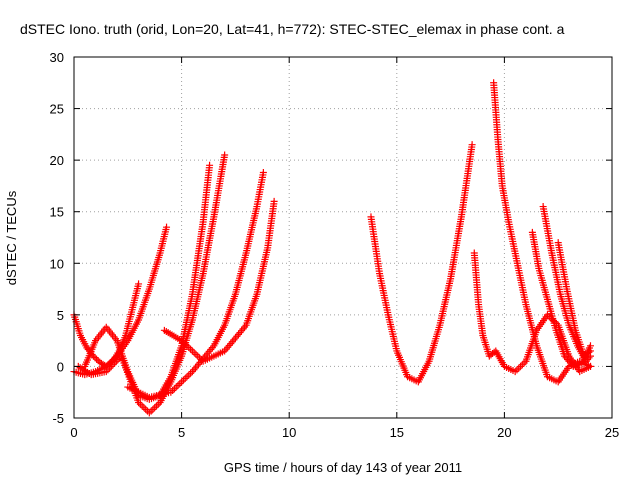 The image size is (640, 480). I want to click on x-tick-label: 20, so click(504, 432).